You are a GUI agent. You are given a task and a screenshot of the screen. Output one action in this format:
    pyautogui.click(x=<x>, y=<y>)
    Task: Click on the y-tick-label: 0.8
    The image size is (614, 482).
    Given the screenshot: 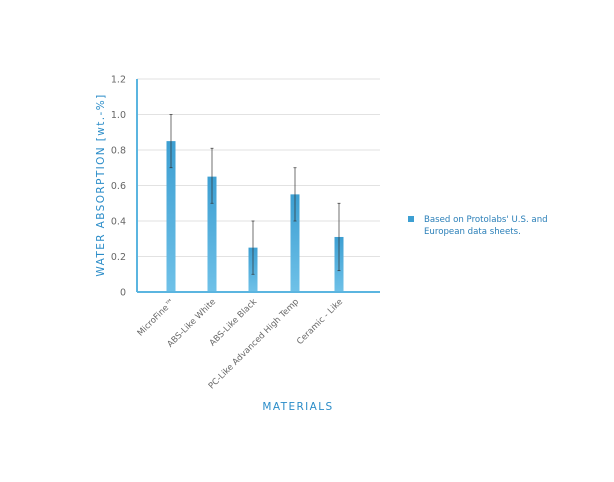 What is the action you would take?
    pyautogui.click(x=118, y=151)
    